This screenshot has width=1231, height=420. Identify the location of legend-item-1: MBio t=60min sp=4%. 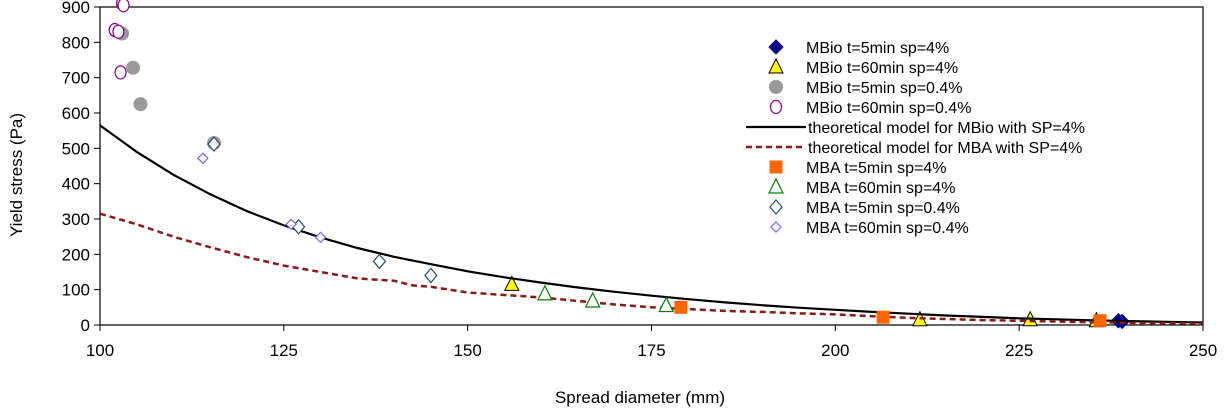
(863, 67).